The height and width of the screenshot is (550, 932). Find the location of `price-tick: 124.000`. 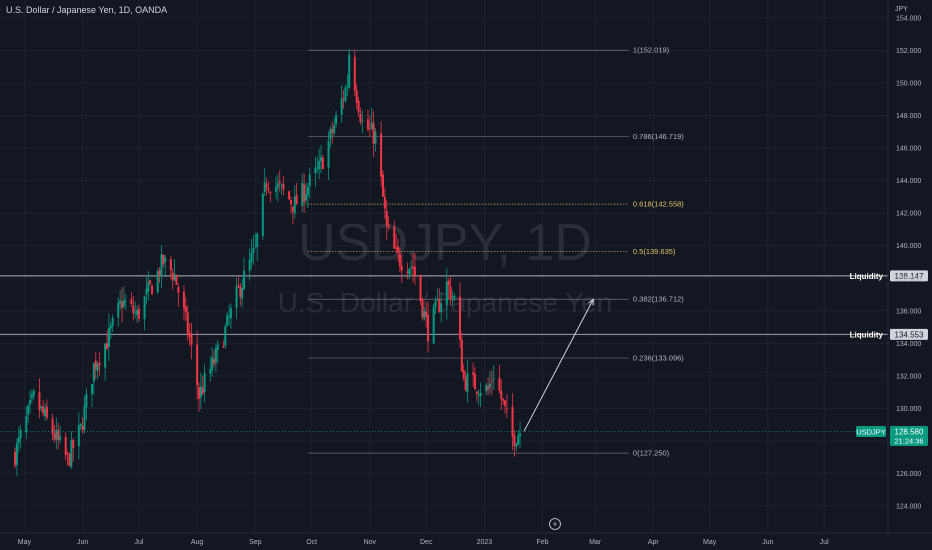

price-tick: 124.000 is located at coordinates (908, 507).